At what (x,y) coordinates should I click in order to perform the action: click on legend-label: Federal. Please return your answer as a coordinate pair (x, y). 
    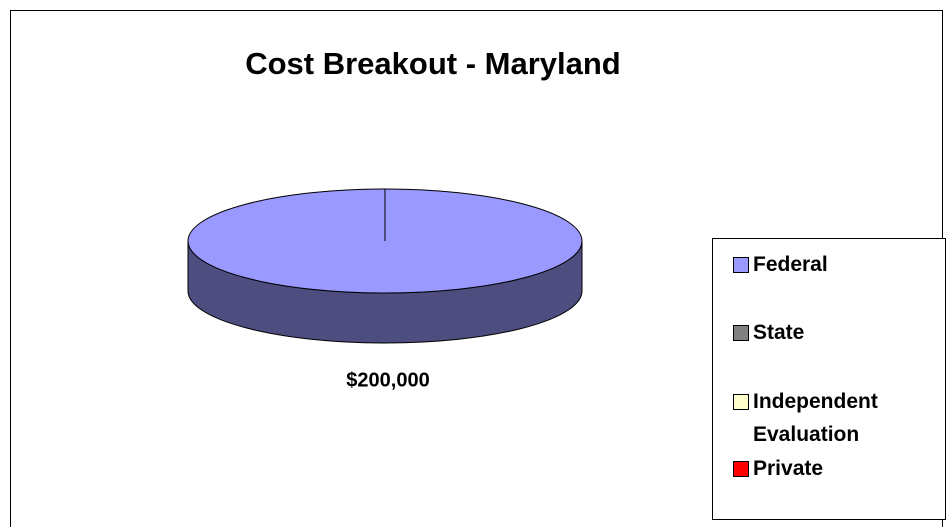
    Looking at the image, I should click on (790, 264).